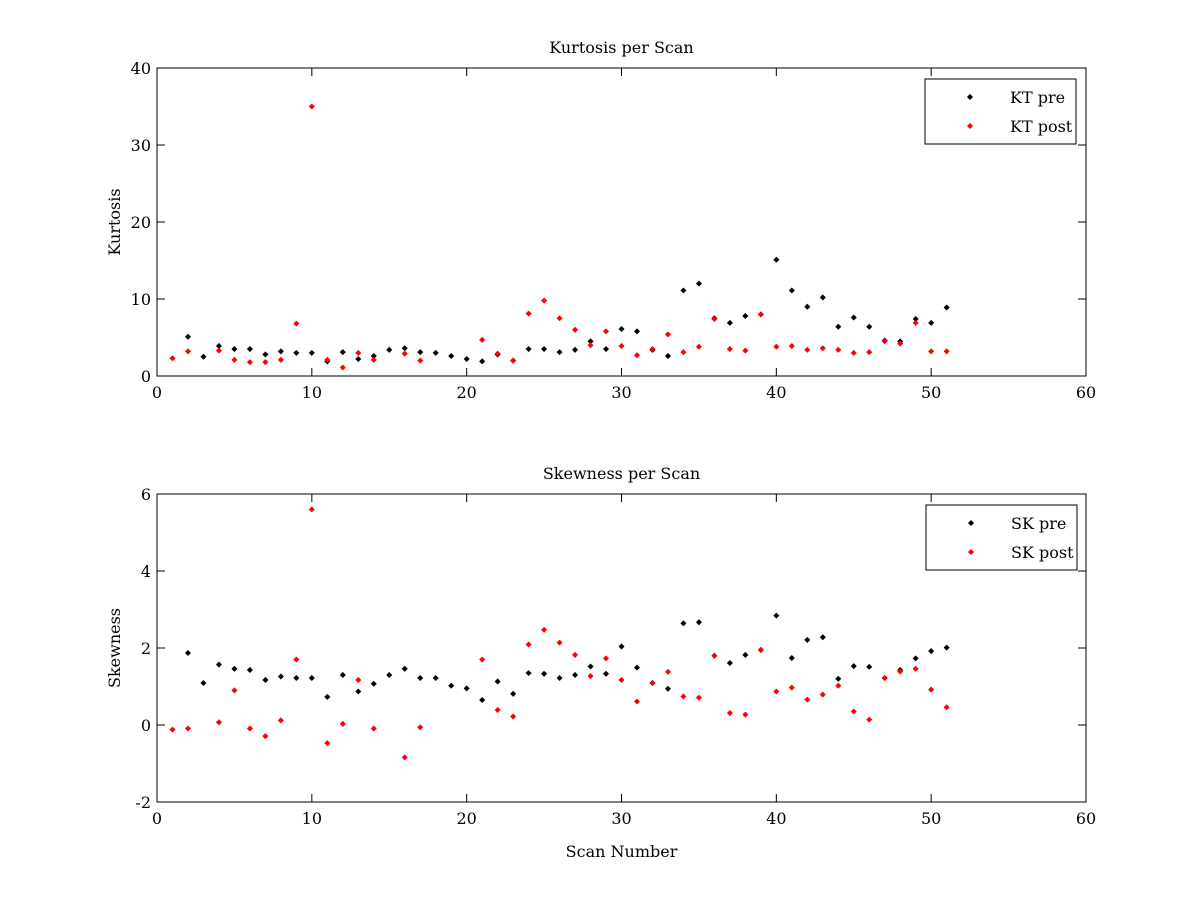 The width and height of the screenshot is (1200, 905). Describe the element at coordinates (157, 392) in the screenshot. I see `x-tick-label: 0` at that location.